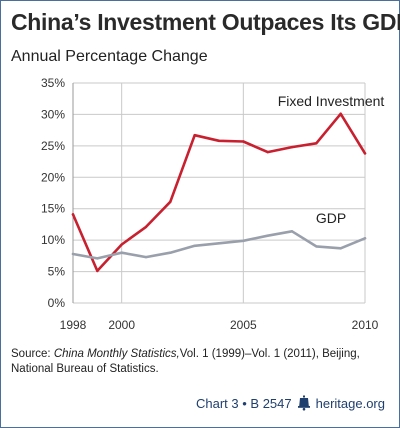 This screenshot has height=428, width=400. I want to click on x-tick-label: 2005, so click(243, 325).